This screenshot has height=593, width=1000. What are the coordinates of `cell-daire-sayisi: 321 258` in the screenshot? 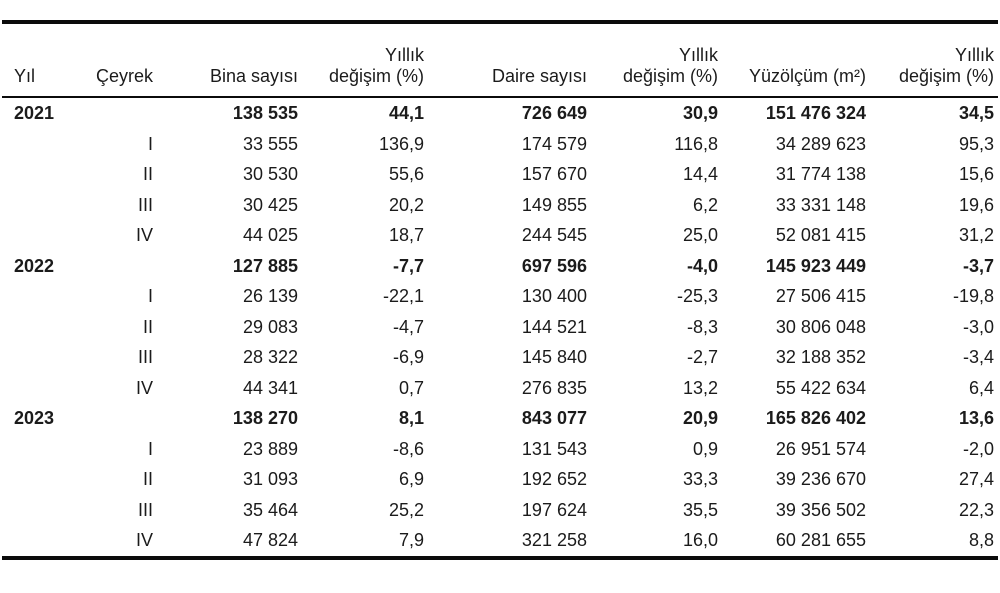 It's located at (554, 540).